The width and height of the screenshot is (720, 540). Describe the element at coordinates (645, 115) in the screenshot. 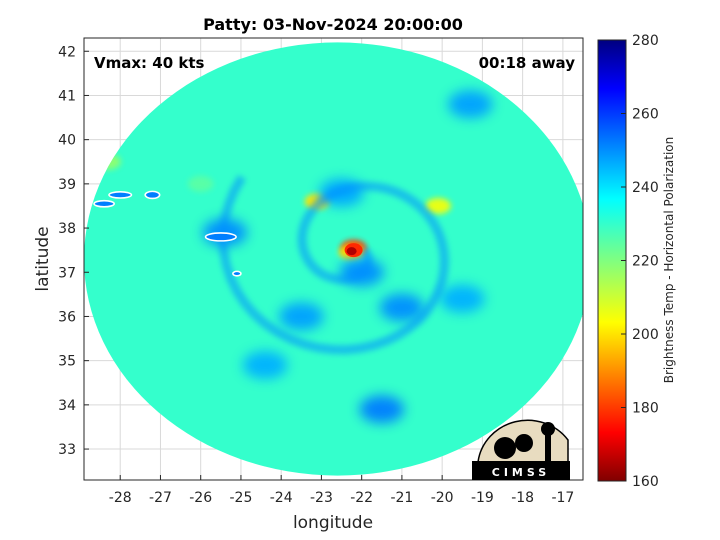

I see `colorbar-tick-label: 260` at that location.